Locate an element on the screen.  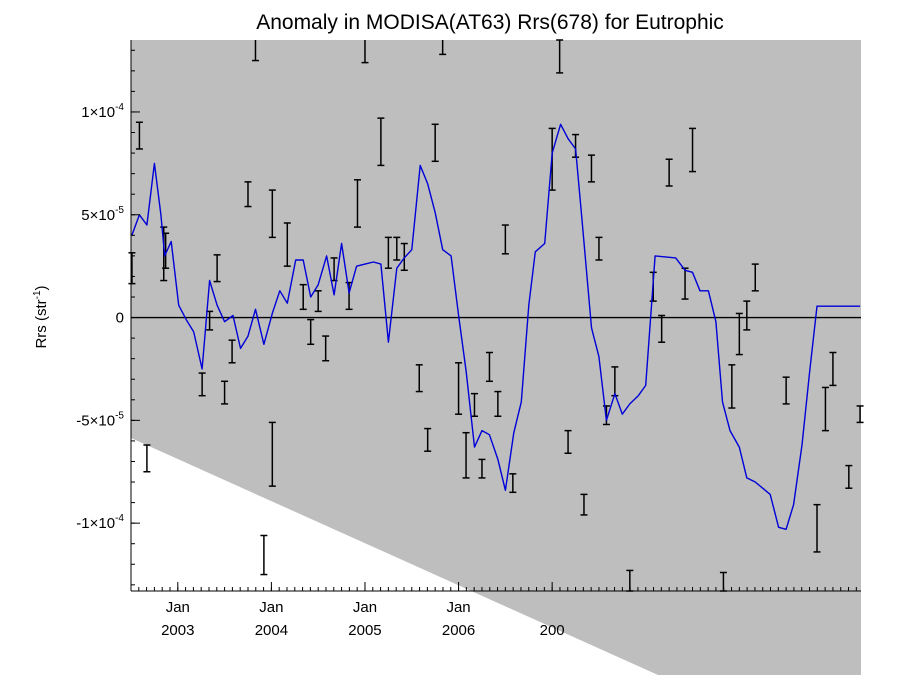
y-tick-label: -5×10⁻⁵ is located at coordinates (100, 419).